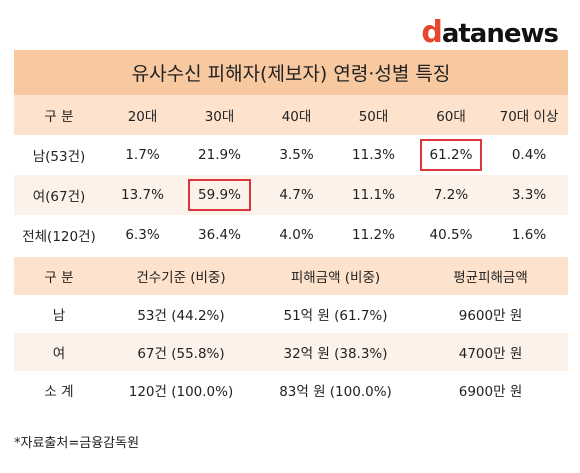 Image resolution: width=580 pixels, height=473 pixels. Describe the element at coordinates (59, 314) in the screenshot. I see `row-label: 남` at that location.